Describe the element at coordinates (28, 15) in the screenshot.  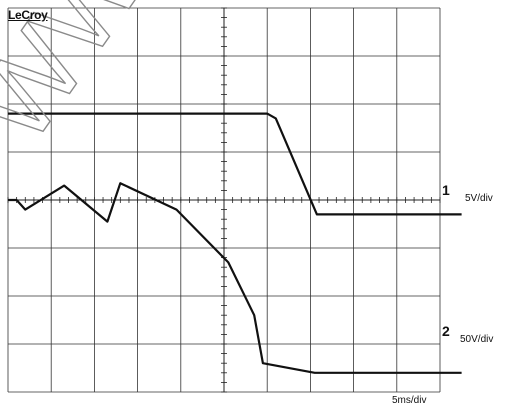
I see `brand-logo: LeCroy` at that location.